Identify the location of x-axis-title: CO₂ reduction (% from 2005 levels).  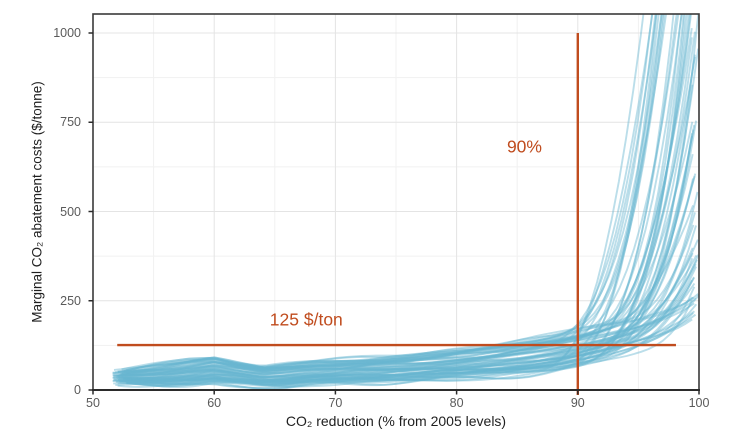
(396, 421).